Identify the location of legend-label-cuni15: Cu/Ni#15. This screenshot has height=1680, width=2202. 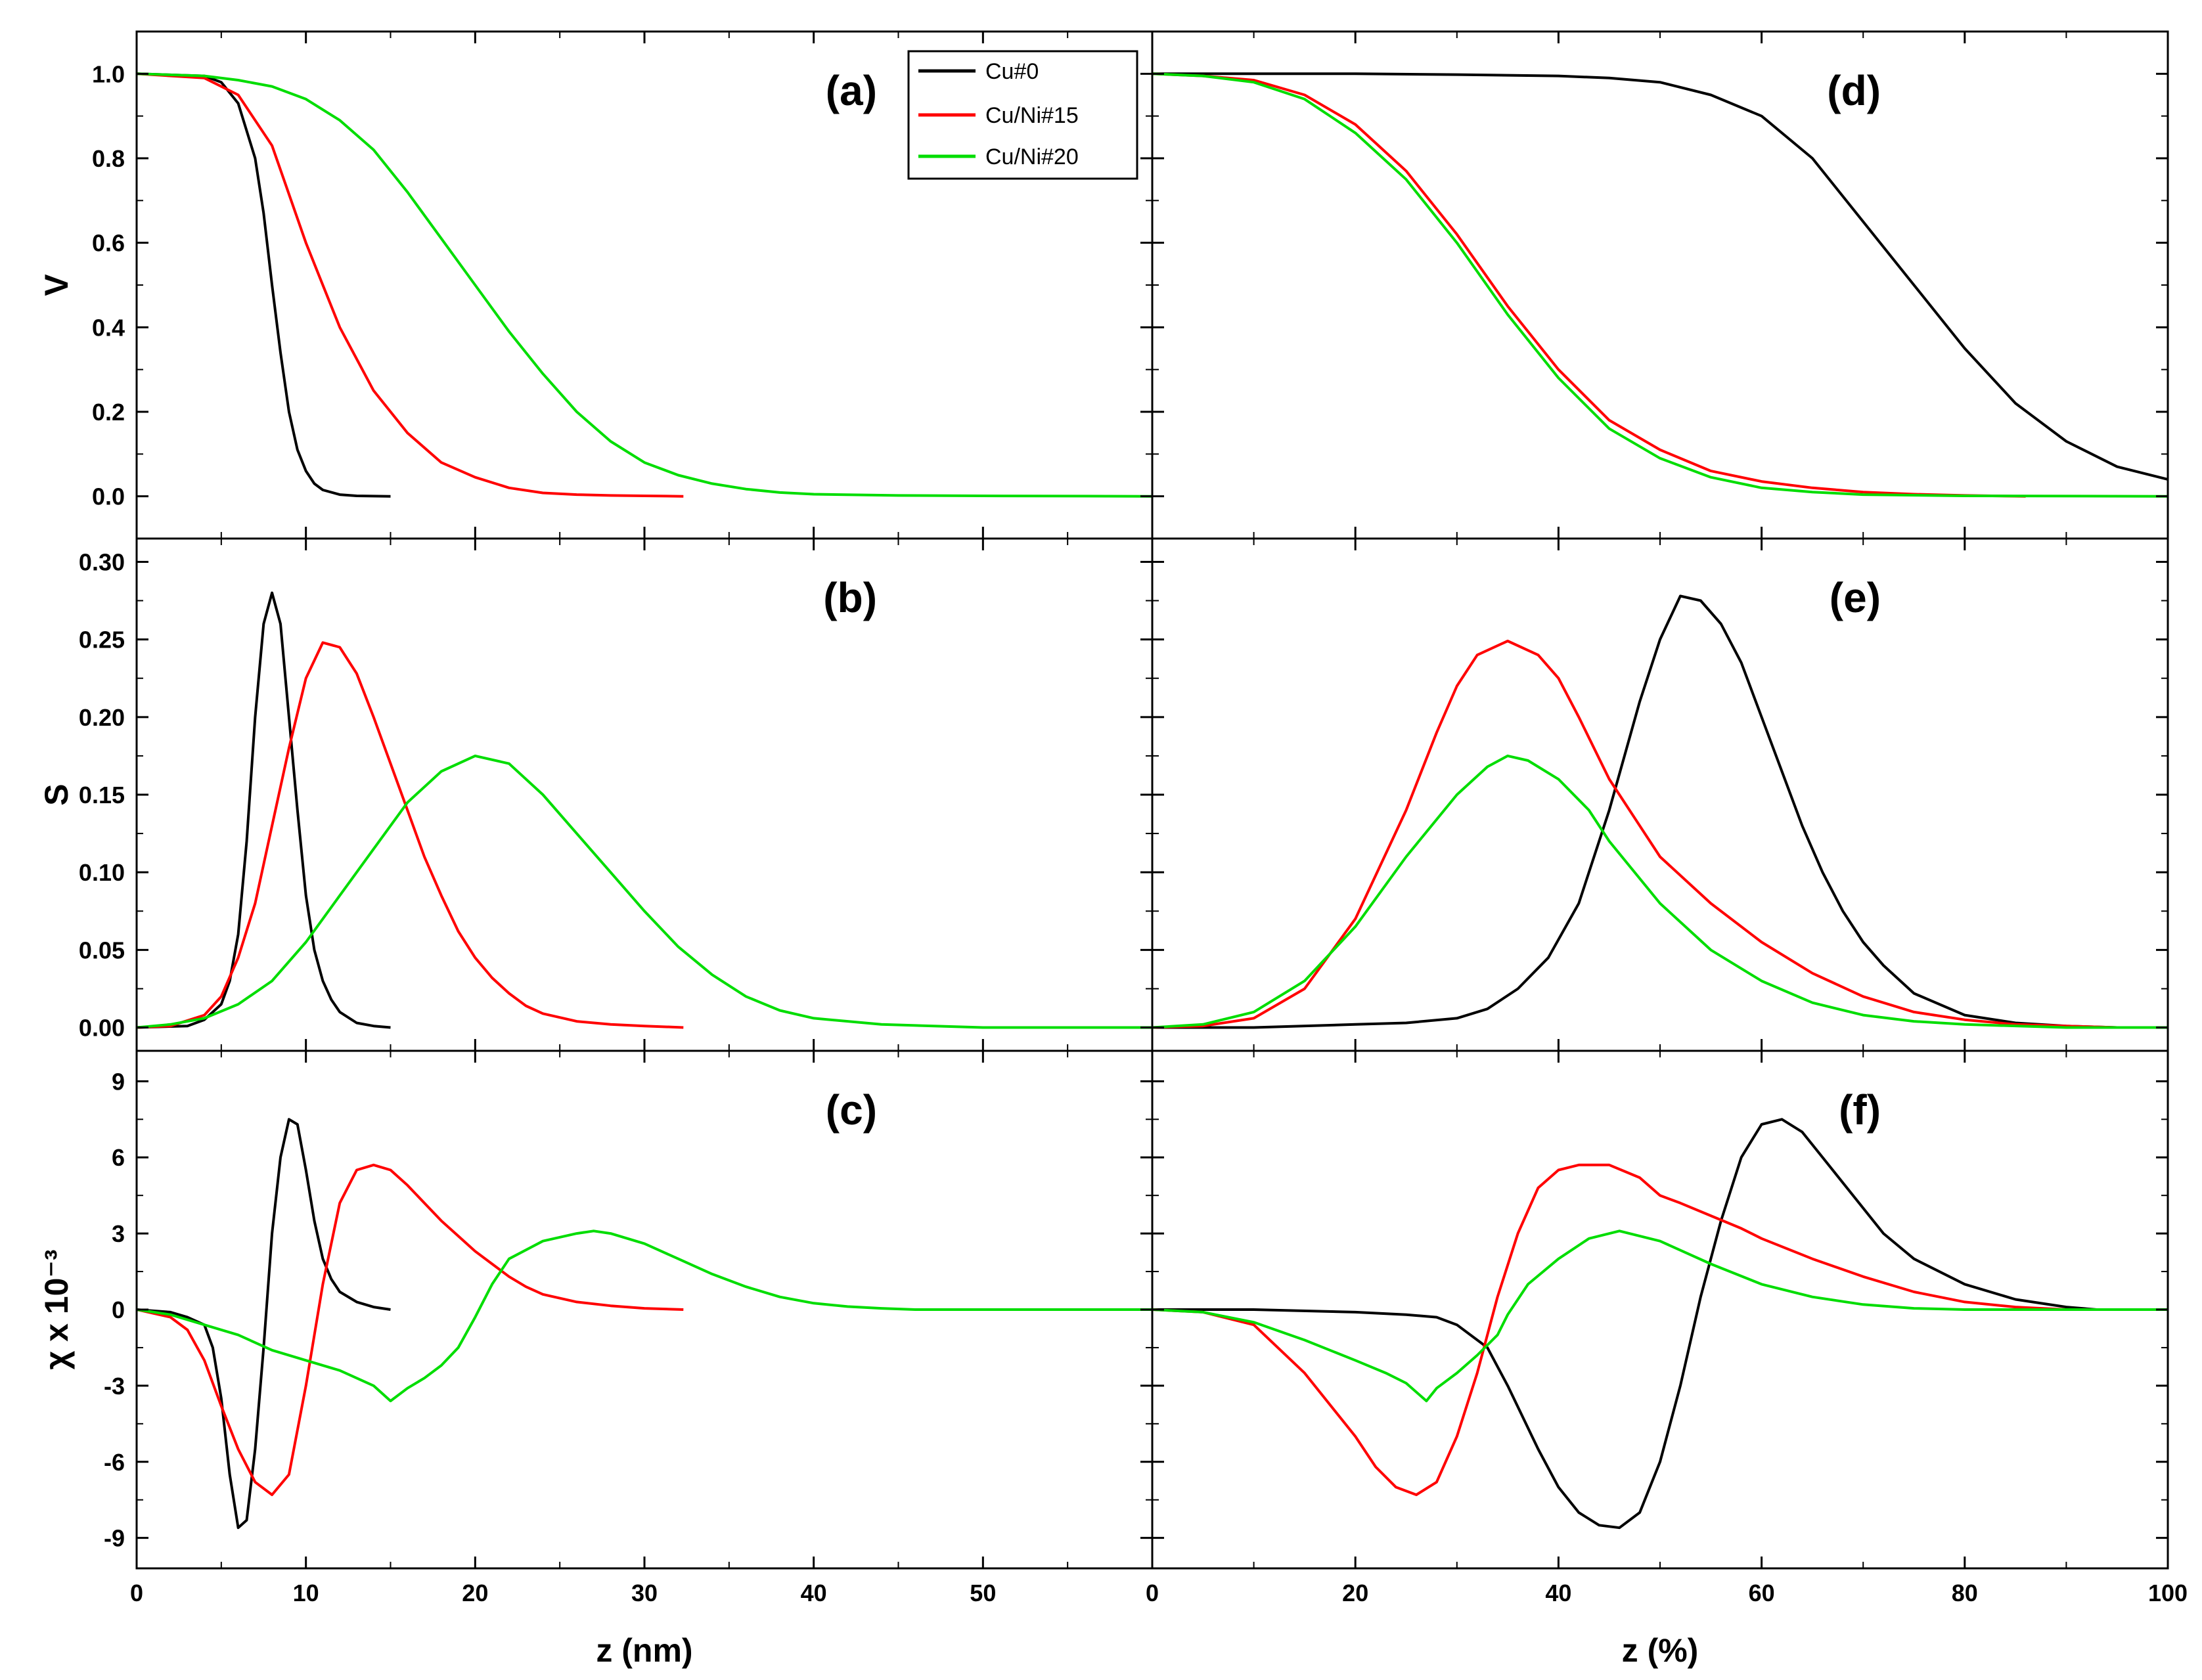
(1032, 115).